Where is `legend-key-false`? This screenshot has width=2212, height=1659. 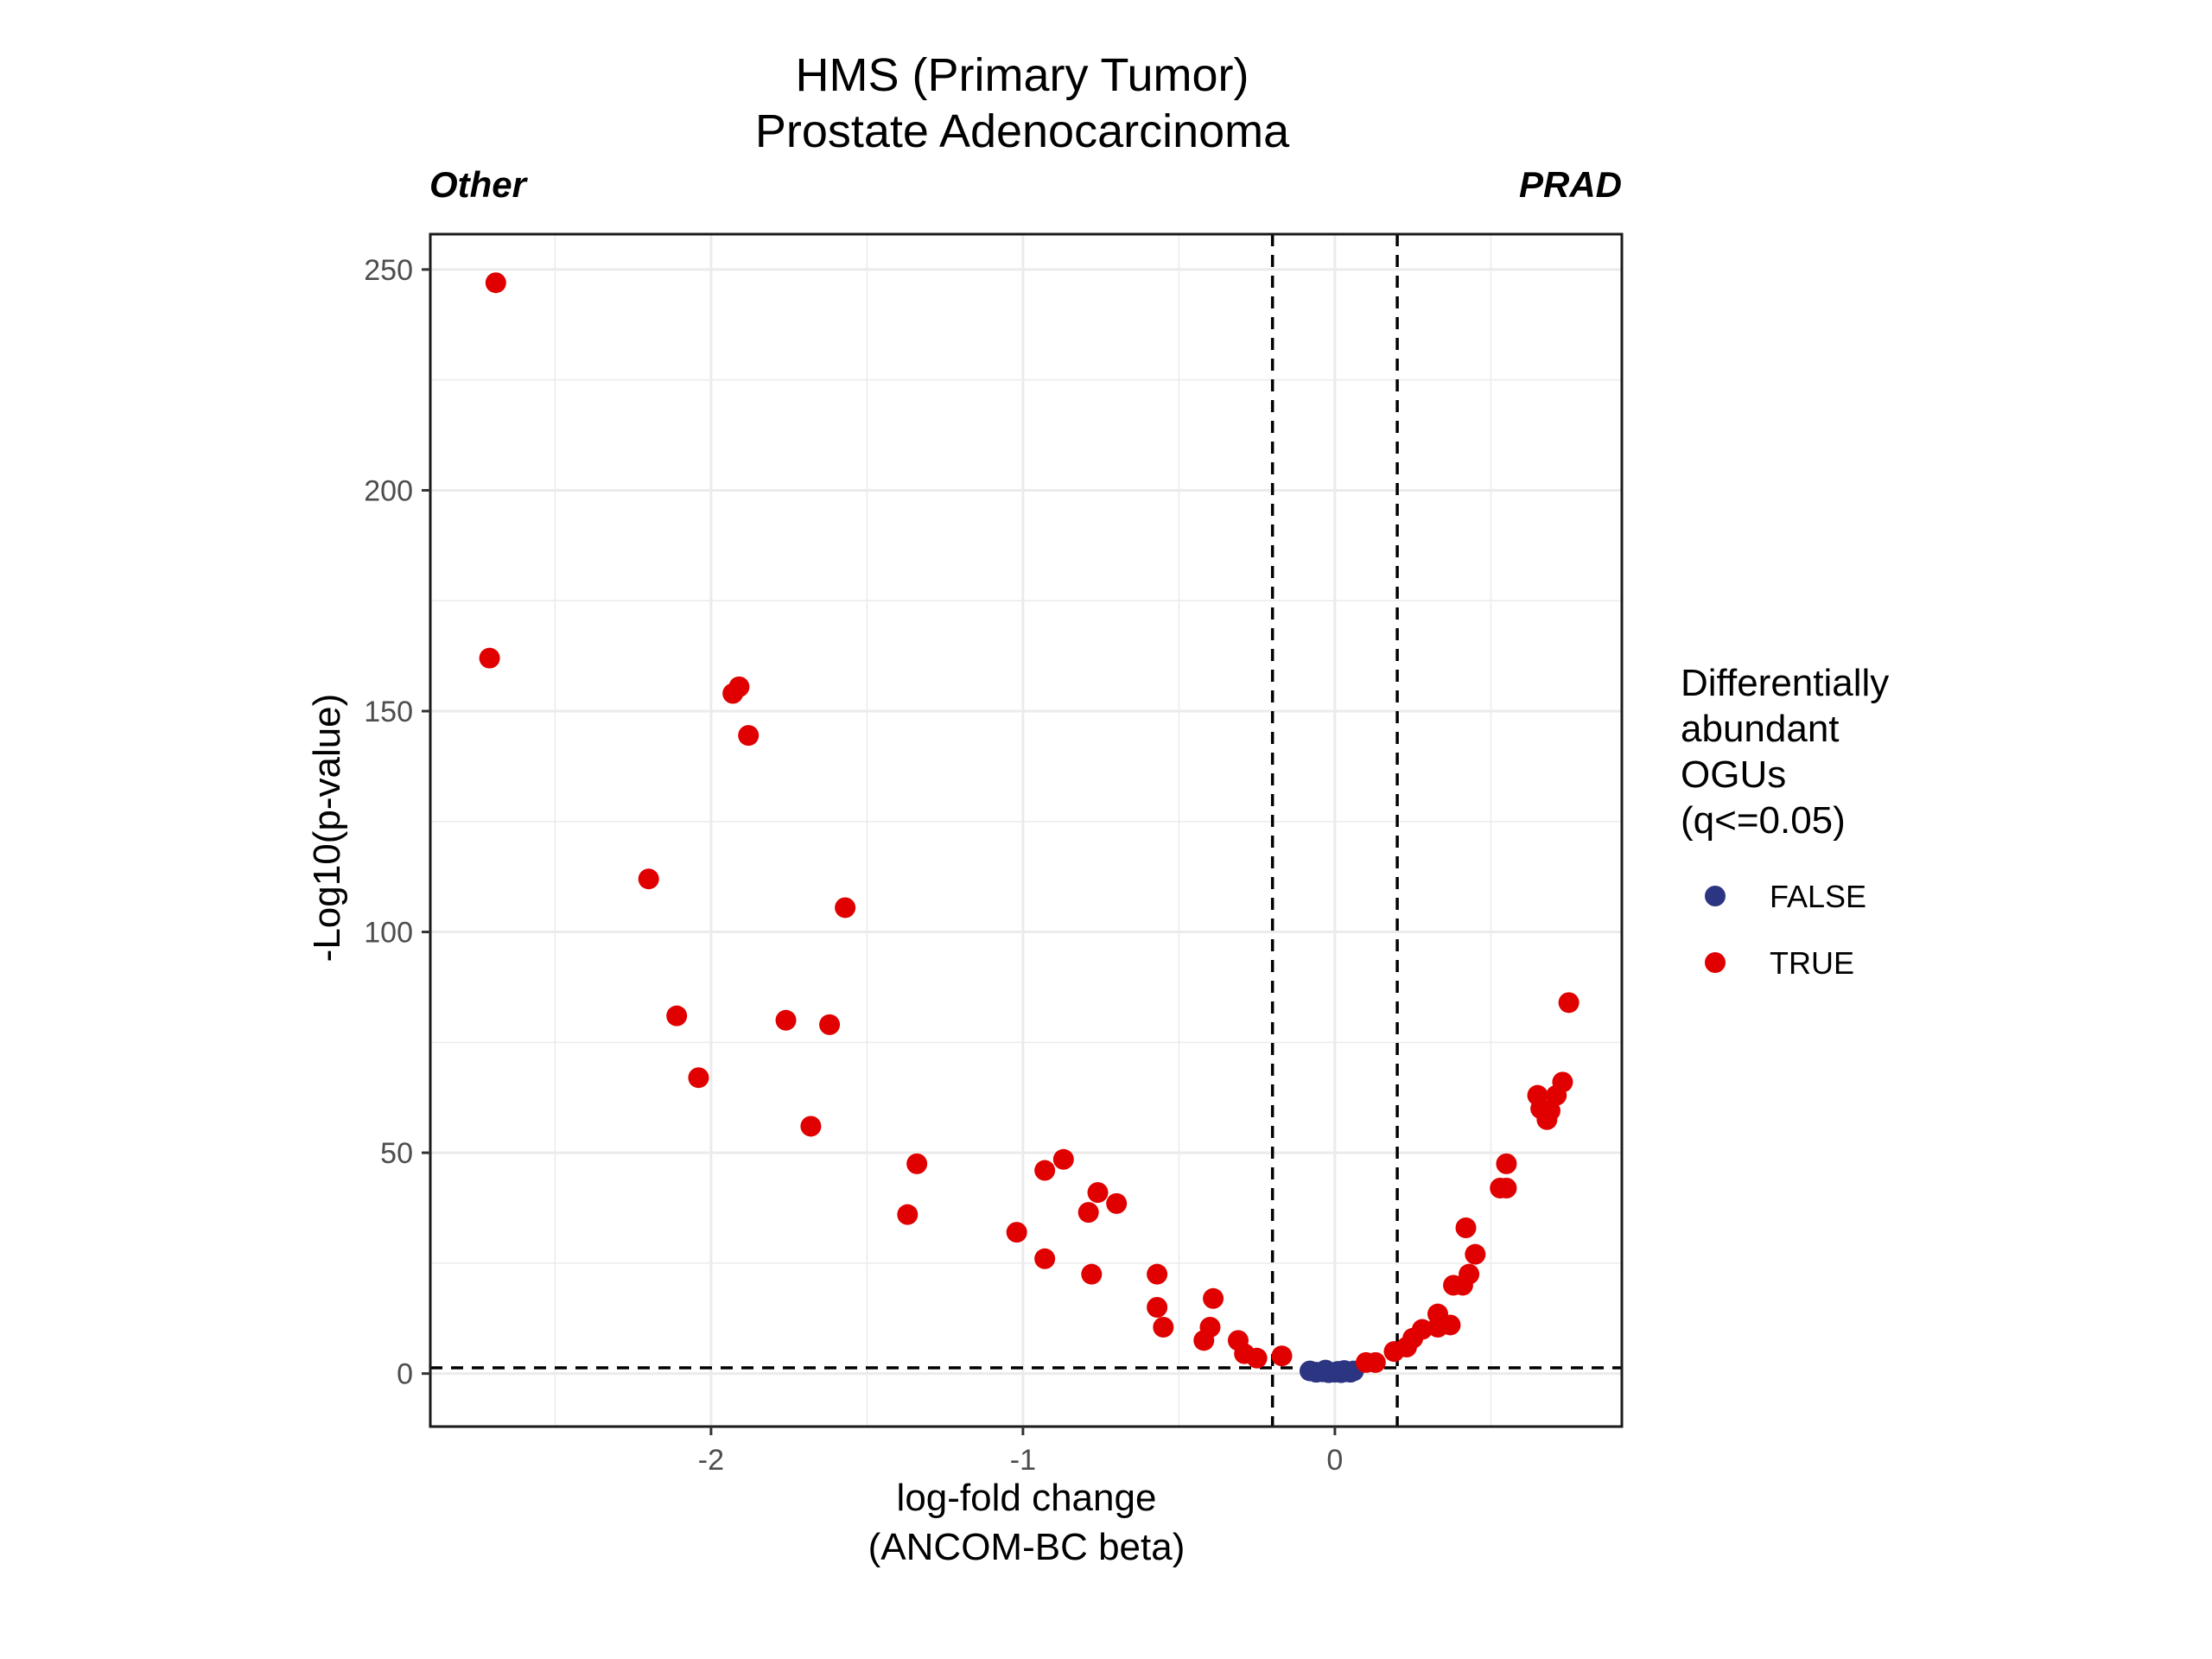 legend-key-false is located at coordinates (1715, 896).